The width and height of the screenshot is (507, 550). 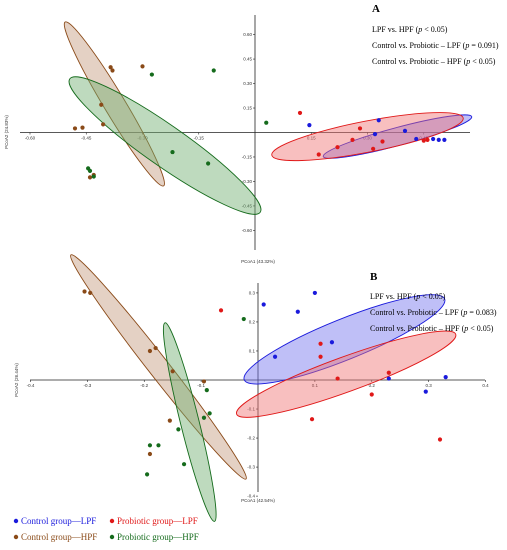 I want to click on x-tick-label: -0.1, so click(x=201, y=385).